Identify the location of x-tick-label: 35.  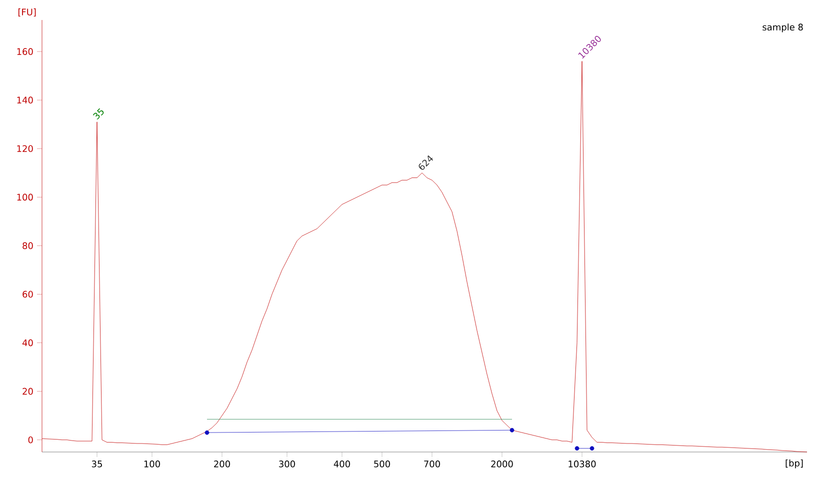
(97, 464).